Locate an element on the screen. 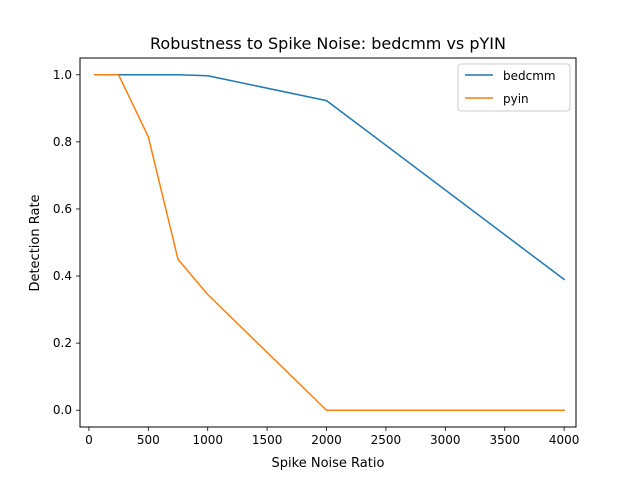 Image resolution: width=640 pixels, height=484 pixels. legend-label-pyin: pyin is located at coordinates (516, 99).